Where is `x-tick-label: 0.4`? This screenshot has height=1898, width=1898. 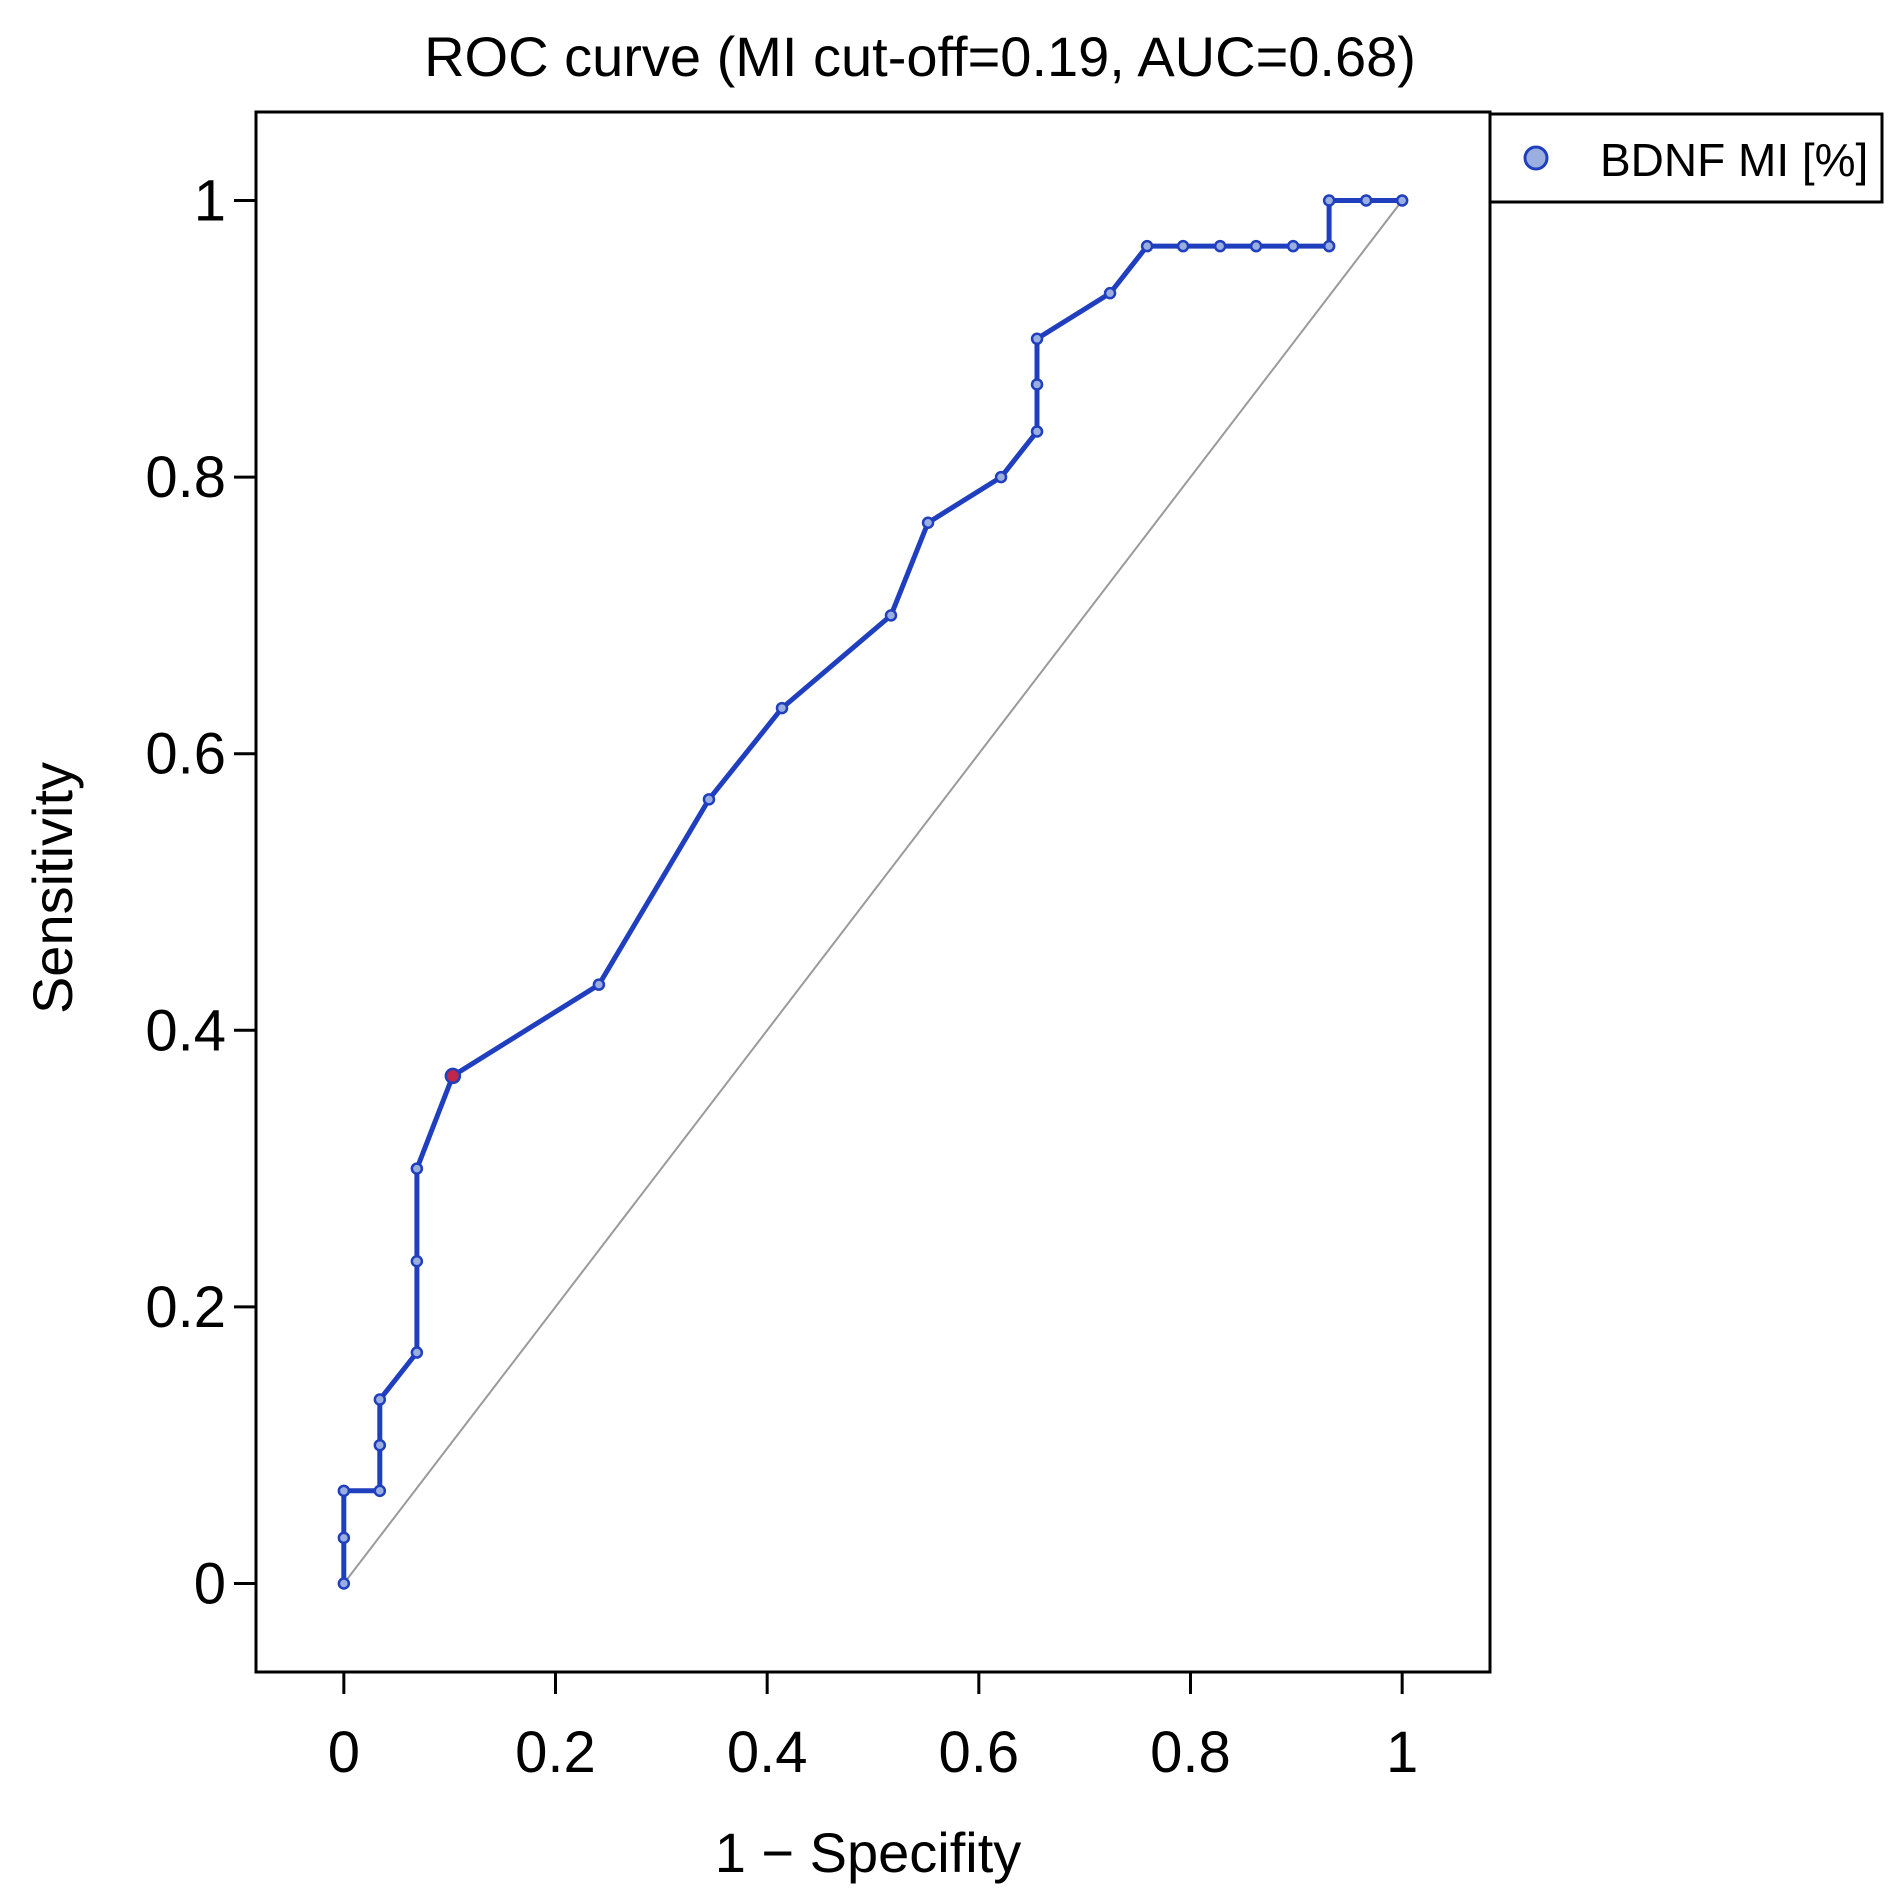
x-tick-label: 0.4 is located at coordinates (767, 1752).